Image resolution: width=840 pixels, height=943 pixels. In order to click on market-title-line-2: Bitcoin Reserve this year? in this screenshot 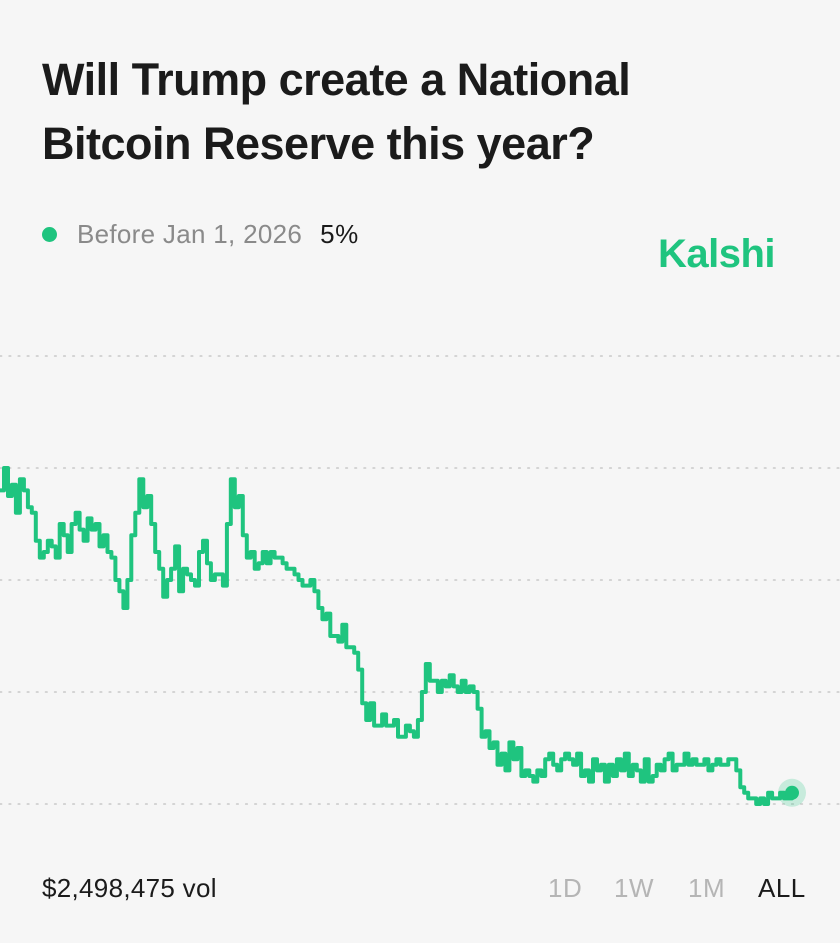, I will do `click(318, 143)`.